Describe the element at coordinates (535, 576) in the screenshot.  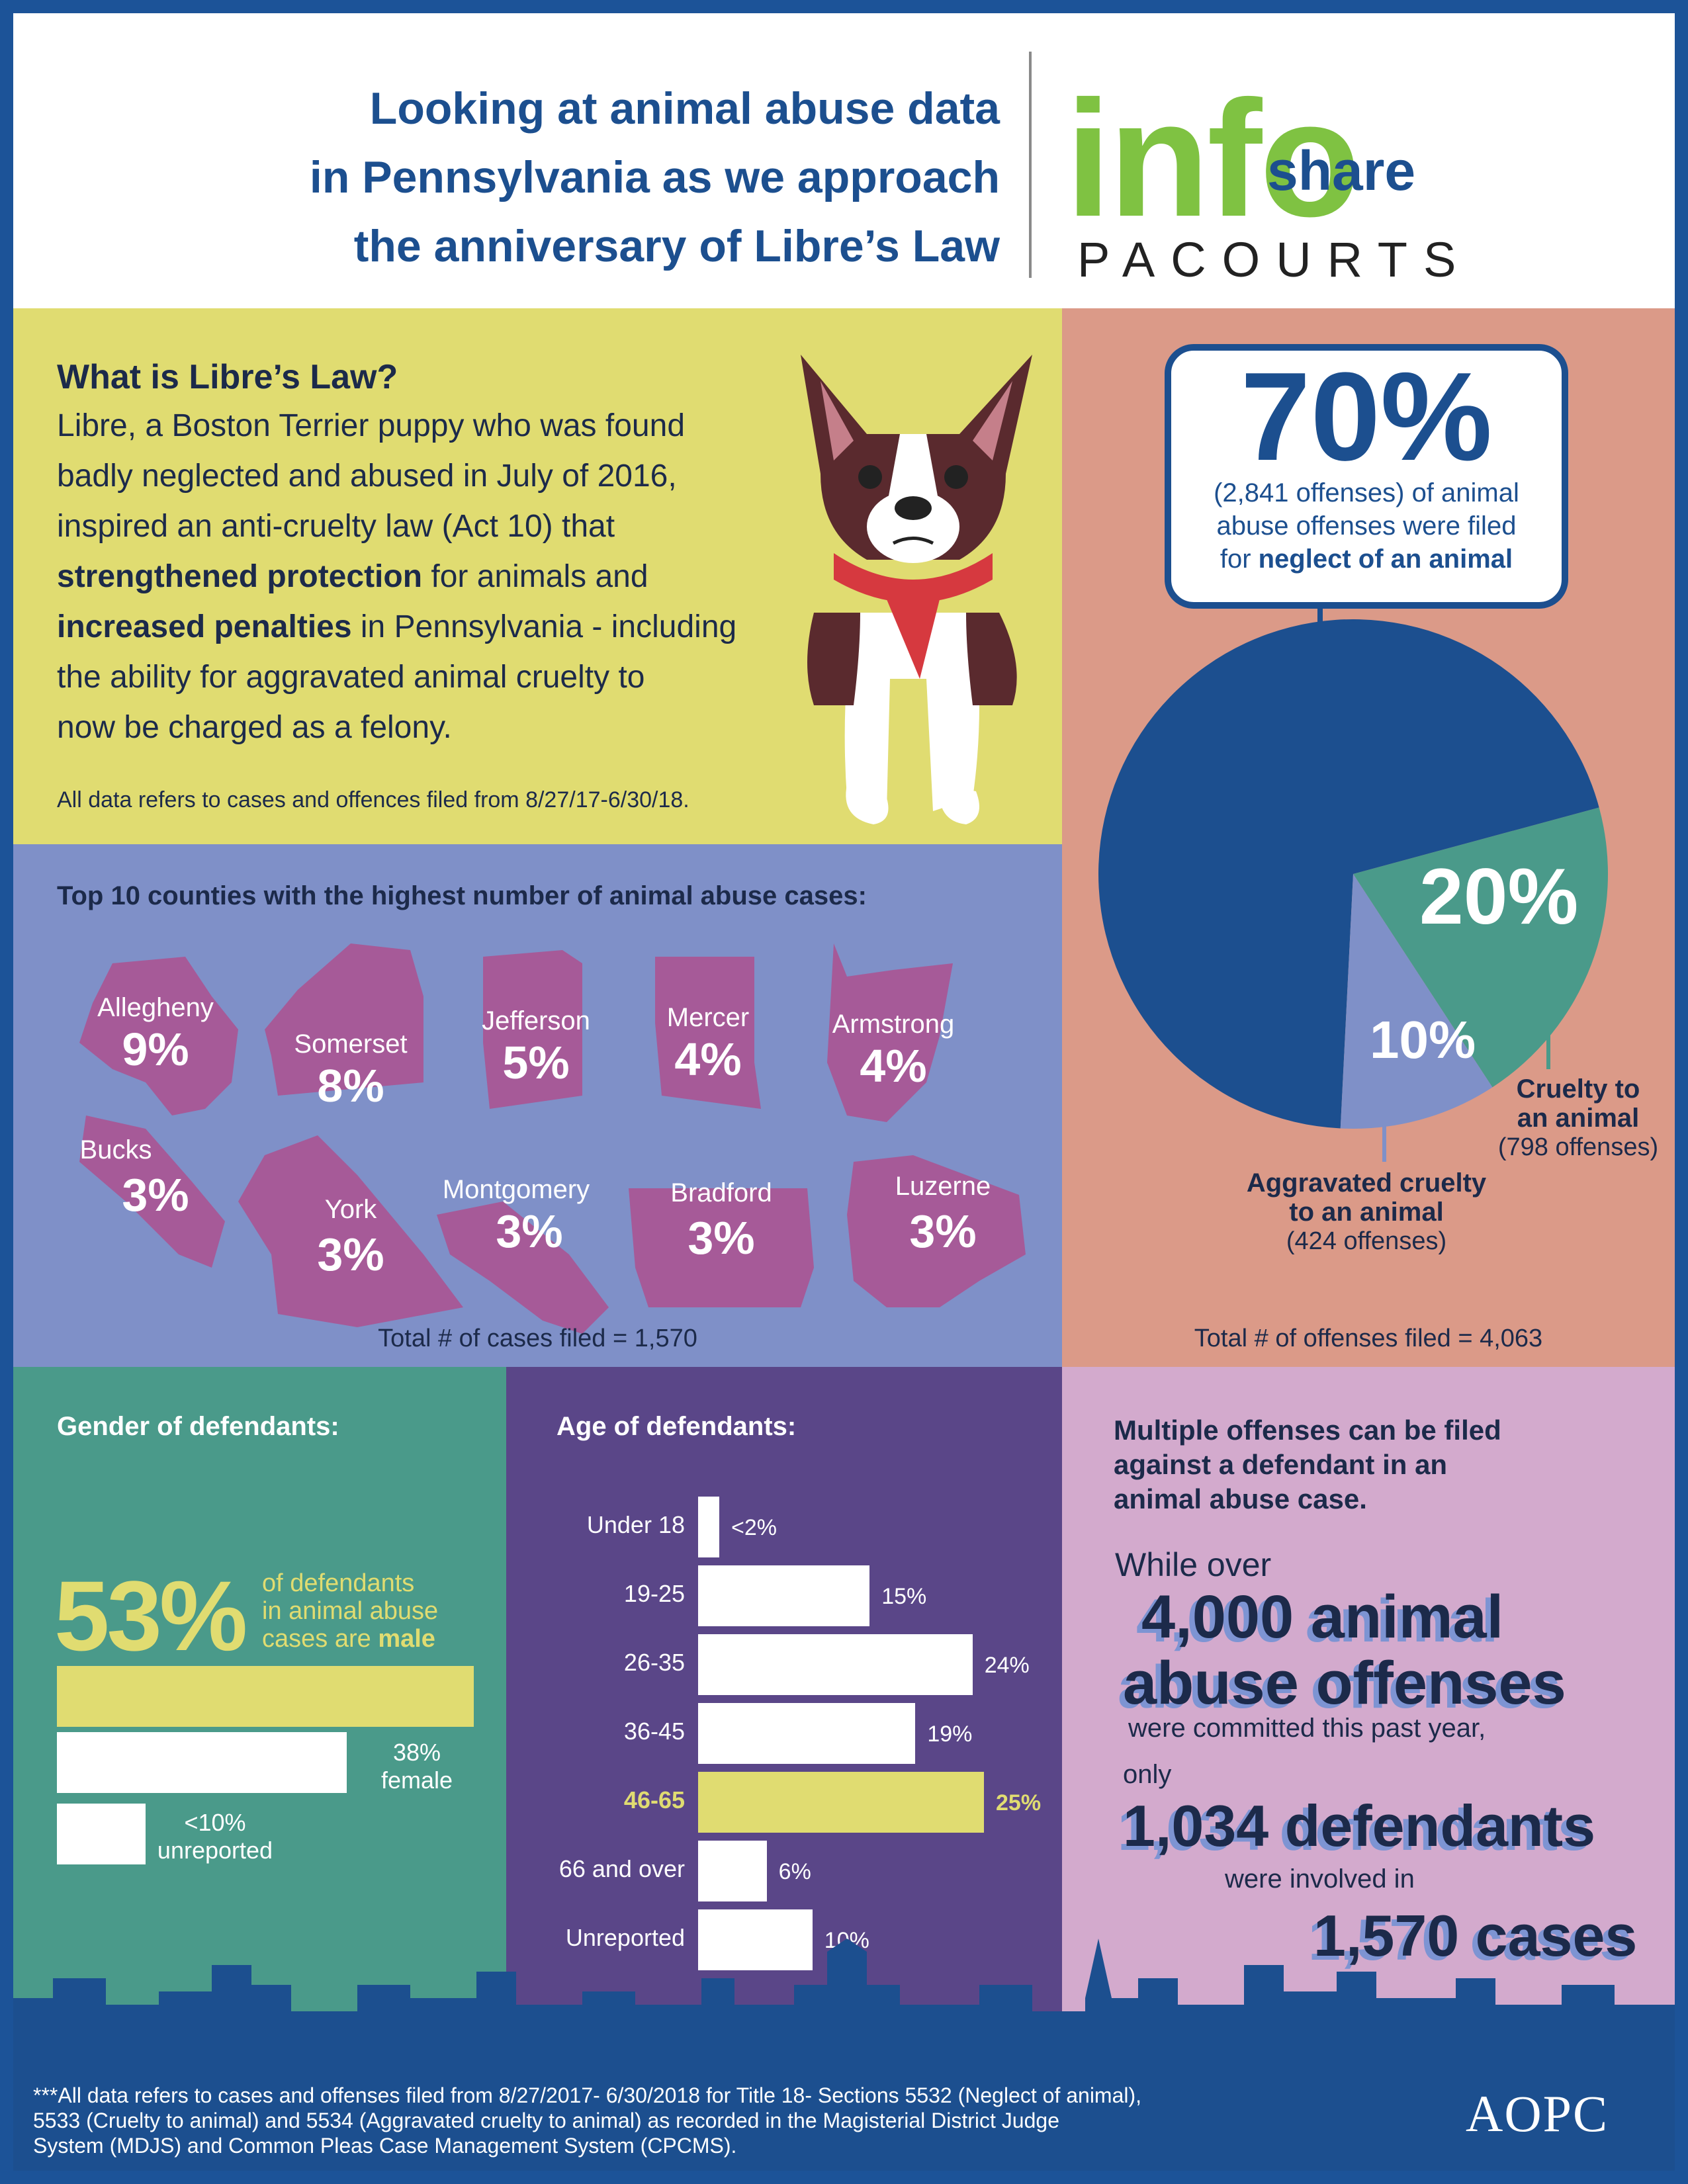
I see `libre-text: for animals and` at that location.